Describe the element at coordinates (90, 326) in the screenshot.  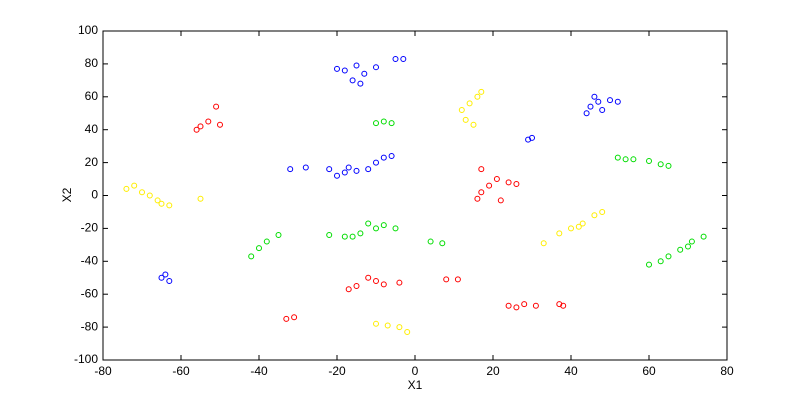
I see `y-tick-label: -80` at that location.